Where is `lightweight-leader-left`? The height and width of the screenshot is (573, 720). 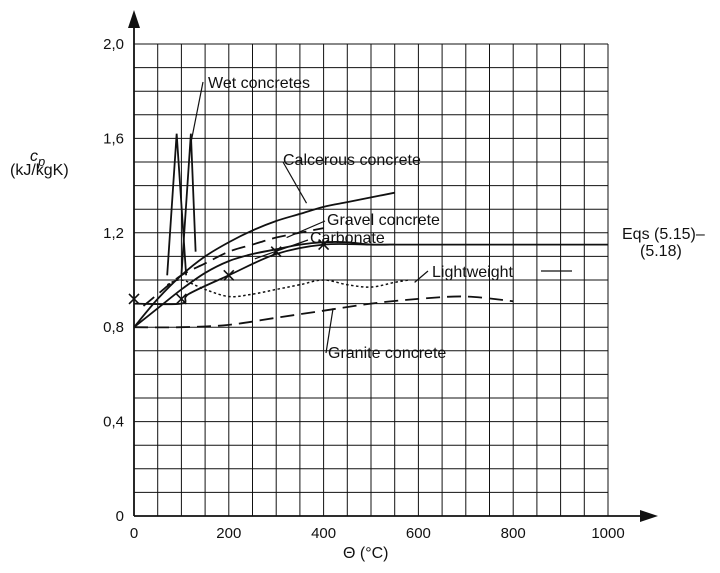
lightweight-leader-left is located at coordinates (421, 276).